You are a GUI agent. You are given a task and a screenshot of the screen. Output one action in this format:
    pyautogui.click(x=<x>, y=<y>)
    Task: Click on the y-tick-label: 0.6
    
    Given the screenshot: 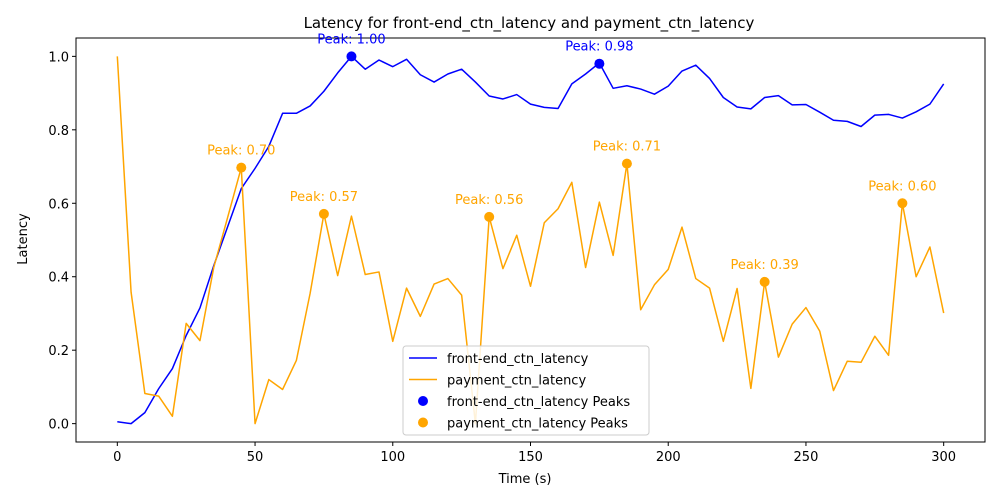 What is the action you would take?
    pyautogui.click(x=58, y=204)
    